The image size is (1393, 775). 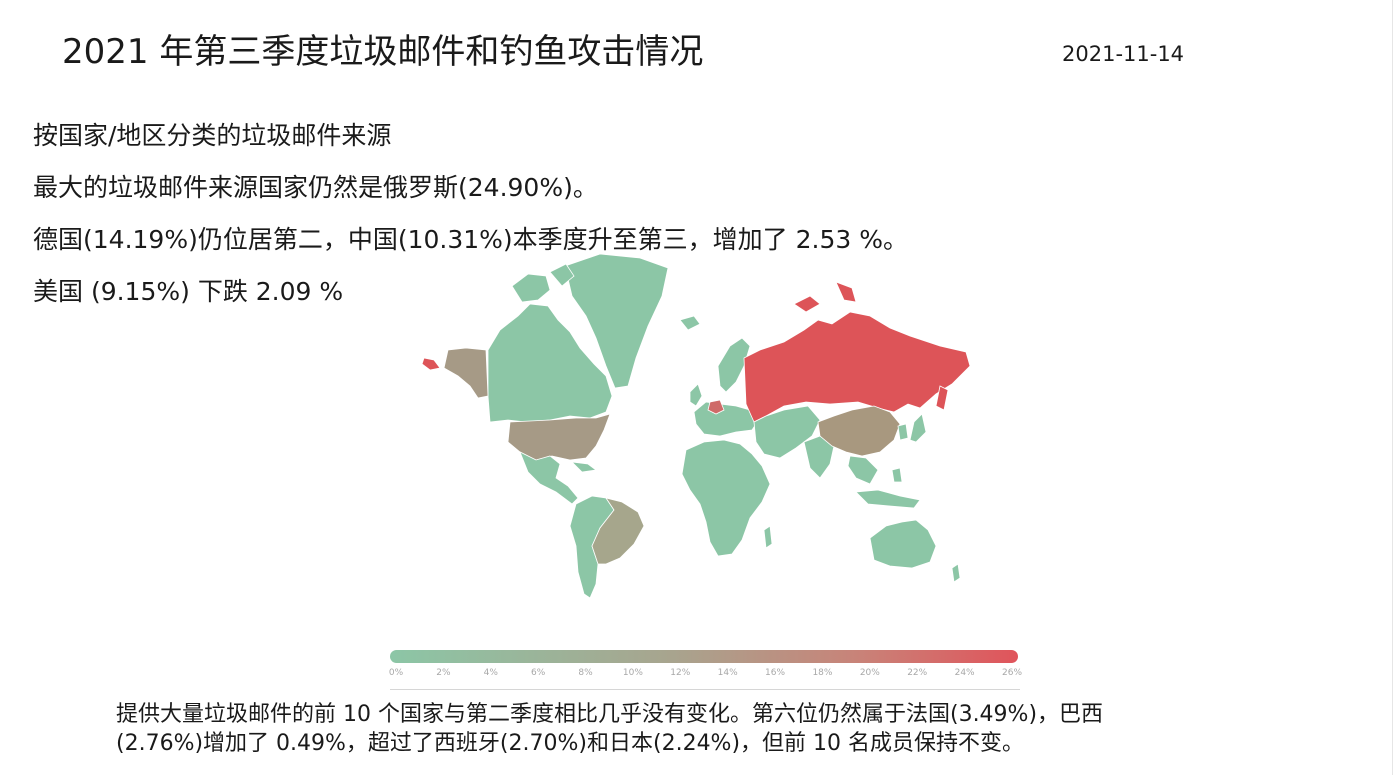 What do you see at coordinates (768, 537) in the screenshot?
I see `madagascar-region` at bounding box center [768, 537].